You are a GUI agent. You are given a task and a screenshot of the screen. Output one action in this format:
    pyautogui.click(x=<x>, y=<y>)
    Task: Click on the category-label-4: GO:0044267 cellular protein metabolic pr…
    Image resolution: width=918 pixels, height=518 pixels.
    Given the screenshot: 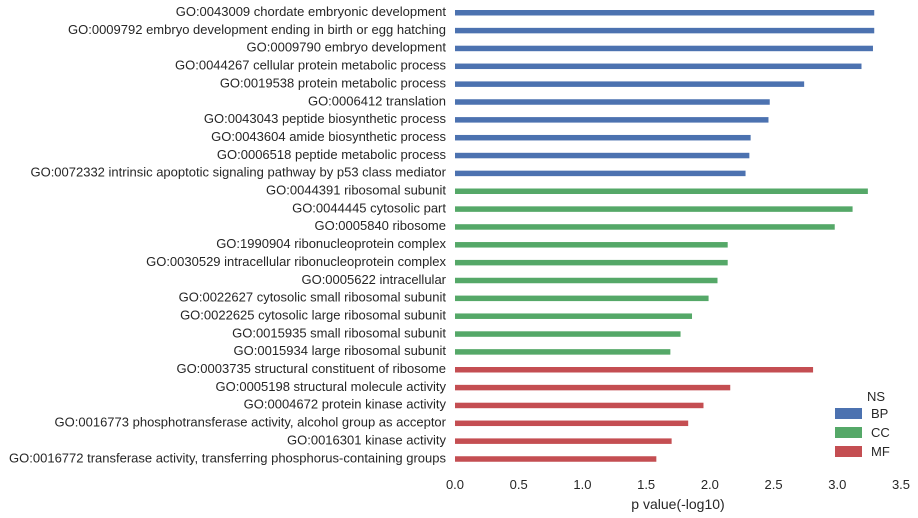 What is the action you would take?
    pyautogui.click(x=310, y=65)
    